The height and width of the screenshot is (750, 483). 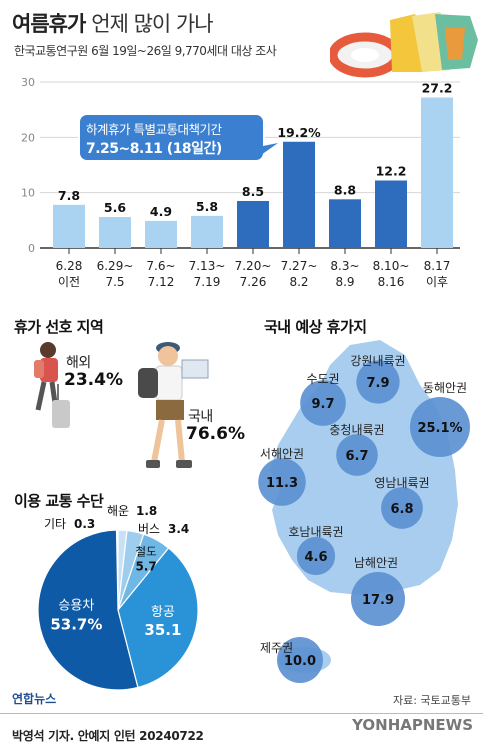 I want to click on bar-value-label: 5.6, so click(x=115, y=207).